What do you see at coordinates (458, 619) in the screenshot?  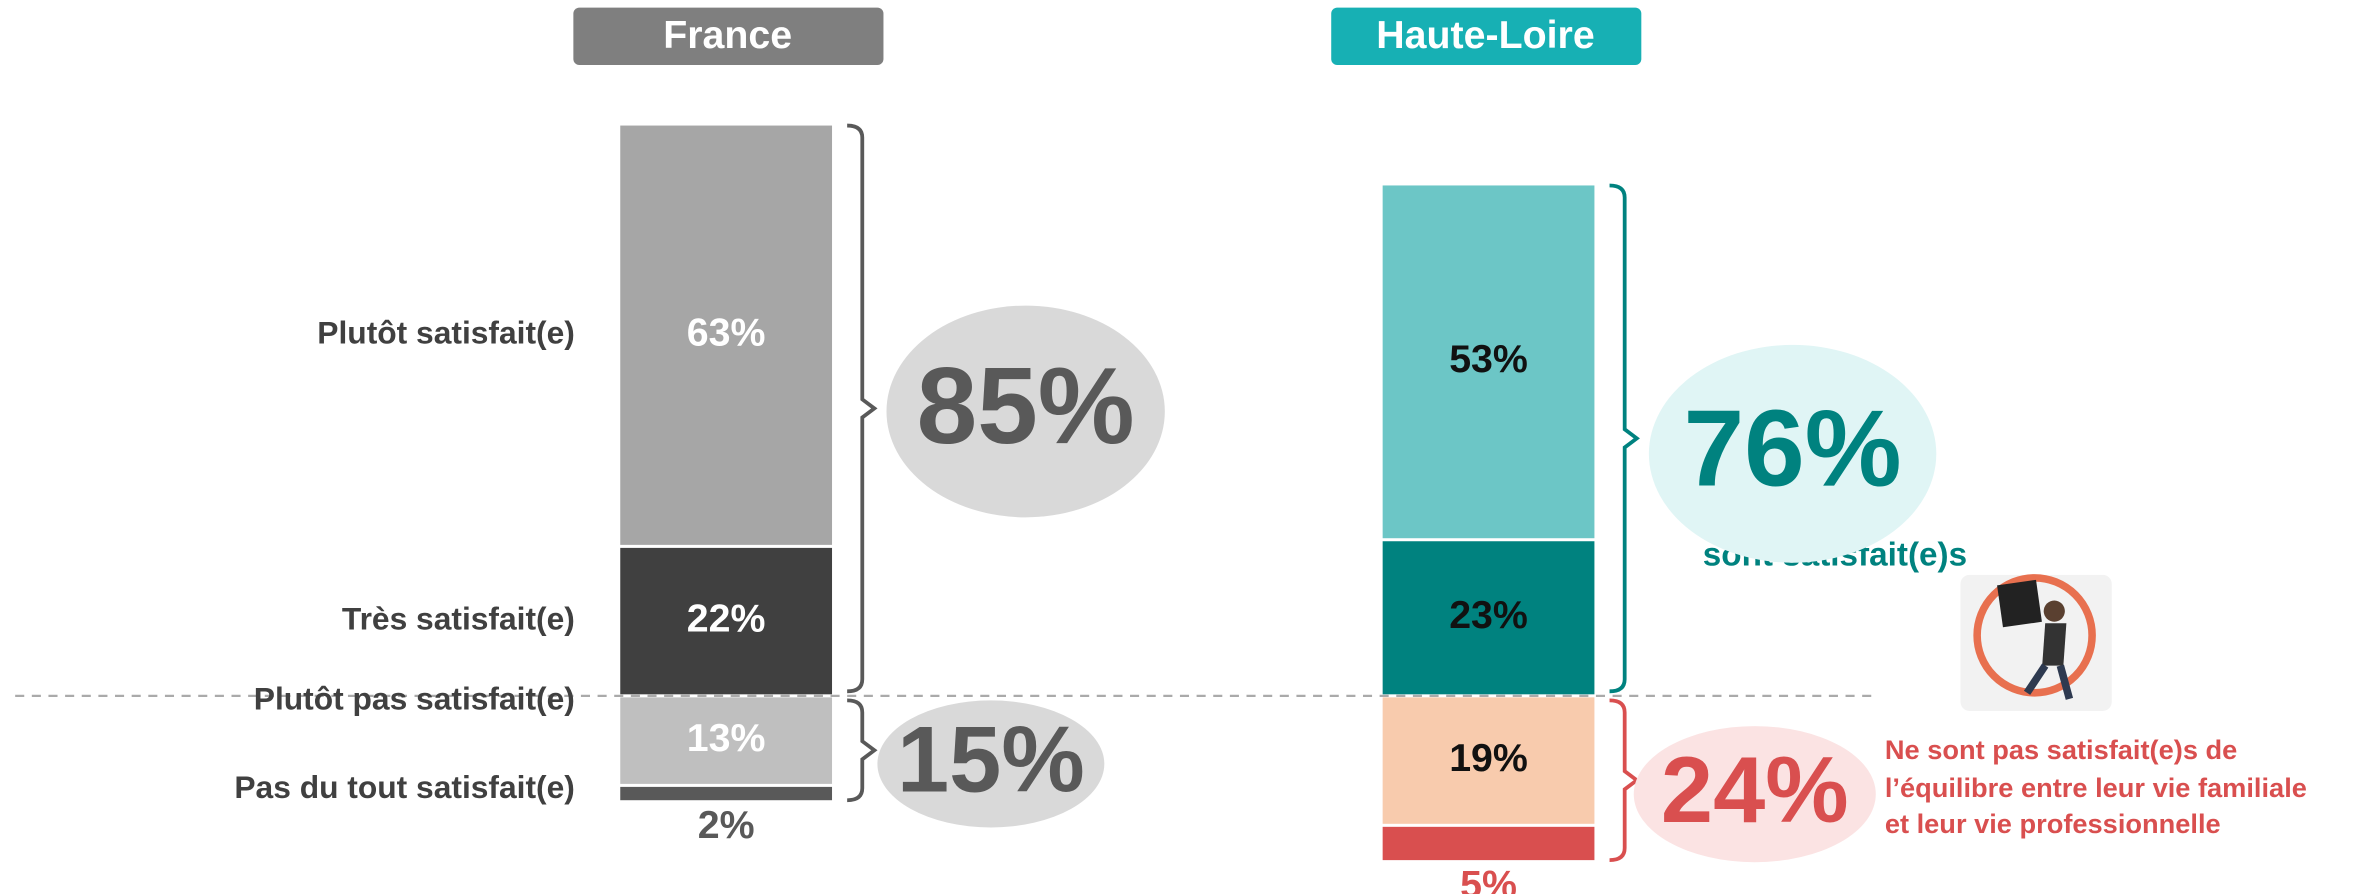 I see `category-label: Très satisfait(e)` at bounding box center [458, 619].